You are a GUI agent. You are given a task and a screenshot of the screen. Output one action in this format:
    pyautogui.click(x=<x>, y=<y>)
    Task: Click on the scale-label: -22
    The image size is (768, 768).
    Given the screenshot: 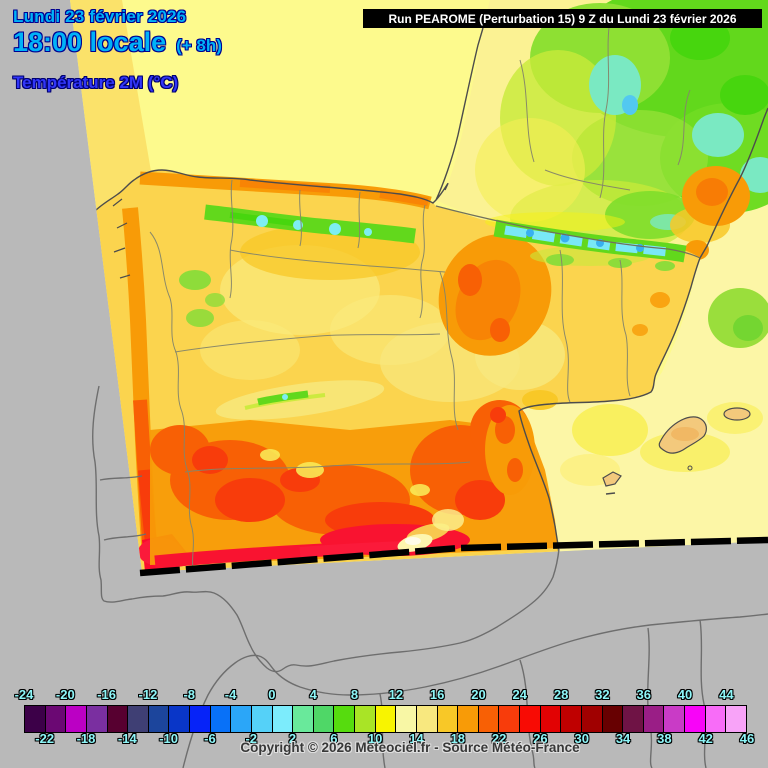 What is the action you would take?
    pyautogui.click(x=45, y=738)
    